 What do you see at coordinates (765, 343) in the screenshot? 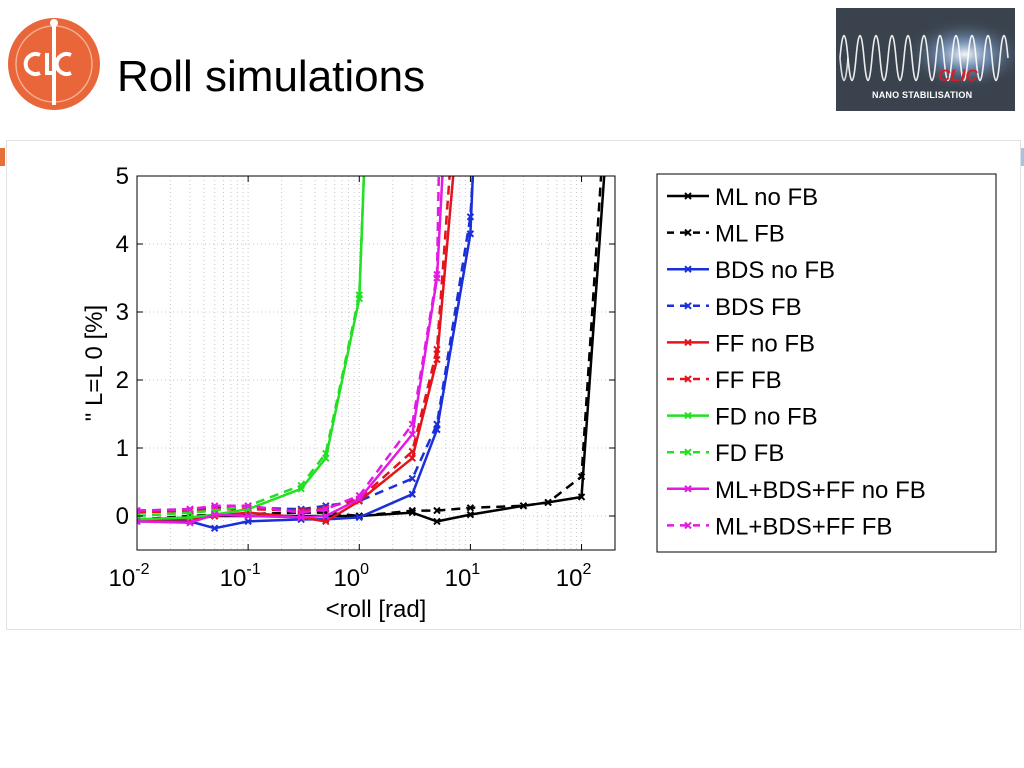
I see `legend-label: FF no FB` at bounding box center [765, 343].